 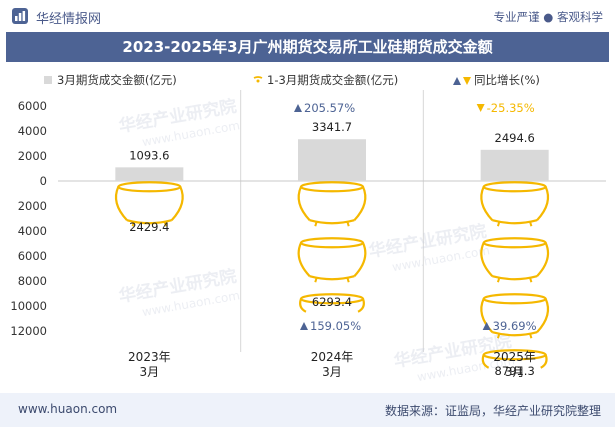 I want to click on cumulative-label: 8791.3, so click(x=515, y=371).